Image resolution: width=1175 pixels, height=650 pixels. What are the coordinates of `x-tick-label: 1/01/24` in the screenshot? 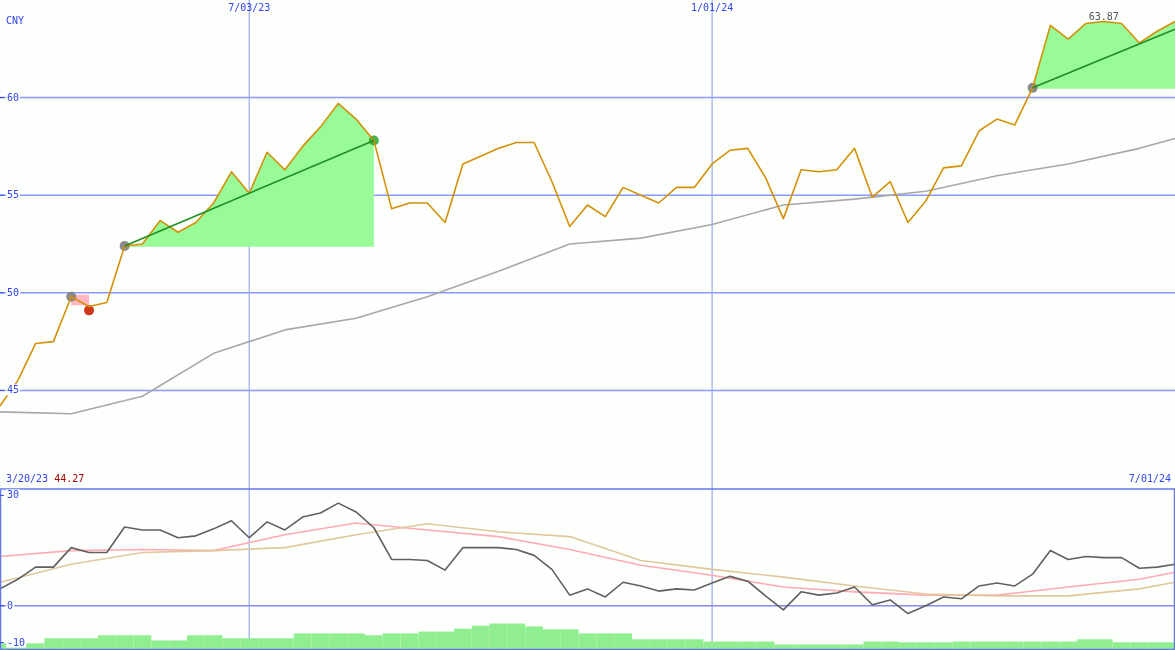 It's located at (712, 7).